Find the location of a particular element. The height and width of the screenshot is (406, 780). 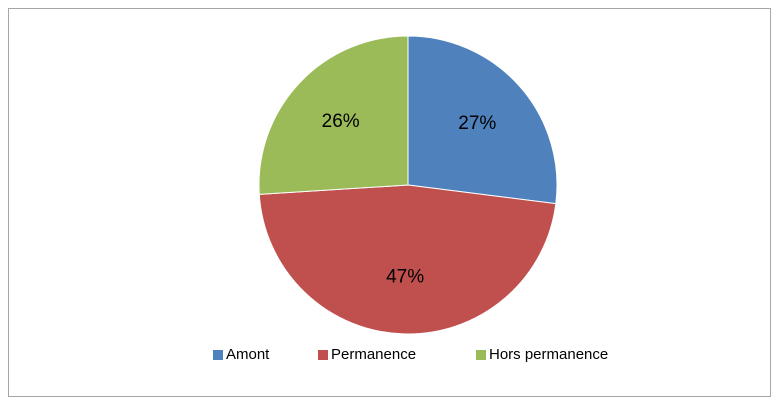

legend-label: Amont is located at coordinates (248, 354).